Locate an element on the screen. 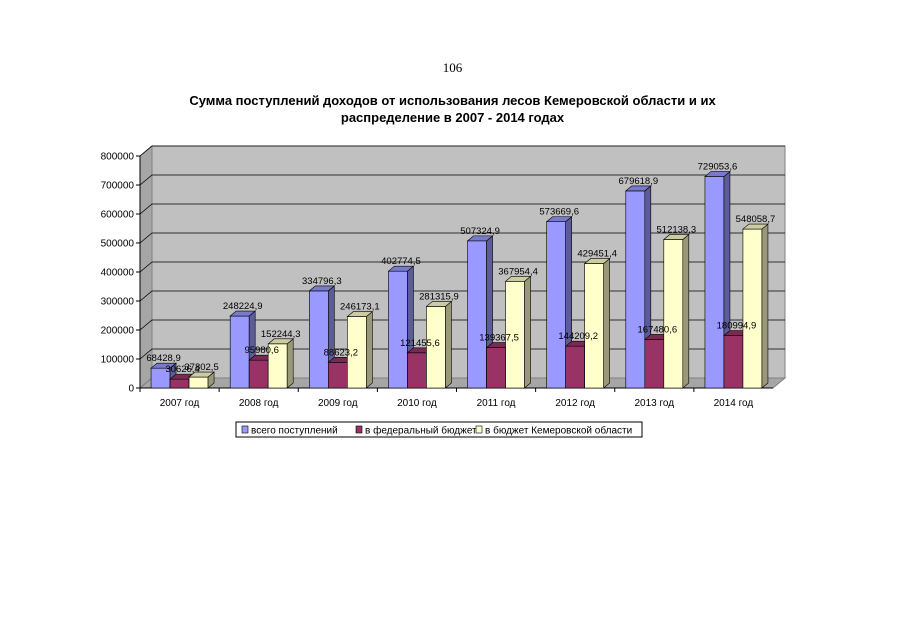 The width and height of the screenshot is (905, 640). page-number: 106 is located at coordinates (452, 67).